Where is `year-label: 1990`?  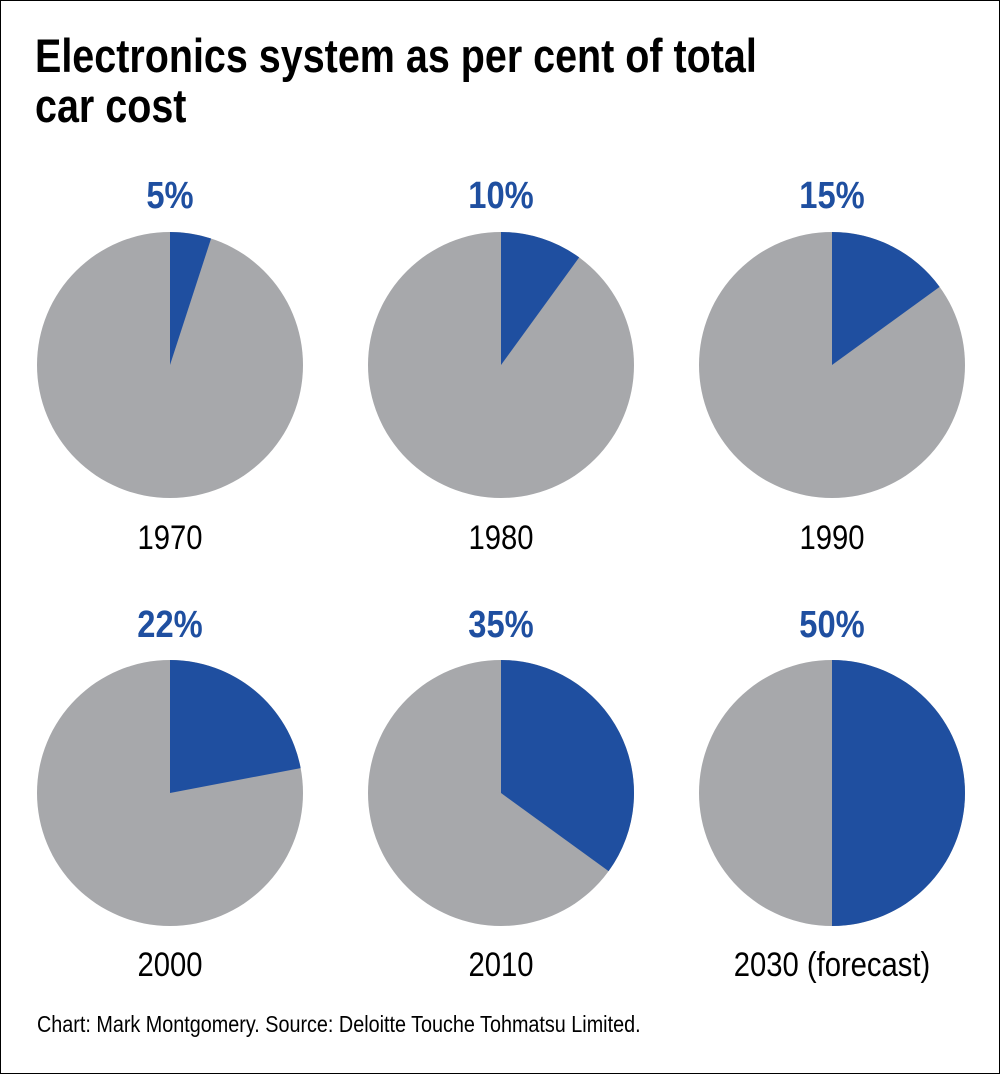
year-label: 1990 is located at coordinates (831, 537).